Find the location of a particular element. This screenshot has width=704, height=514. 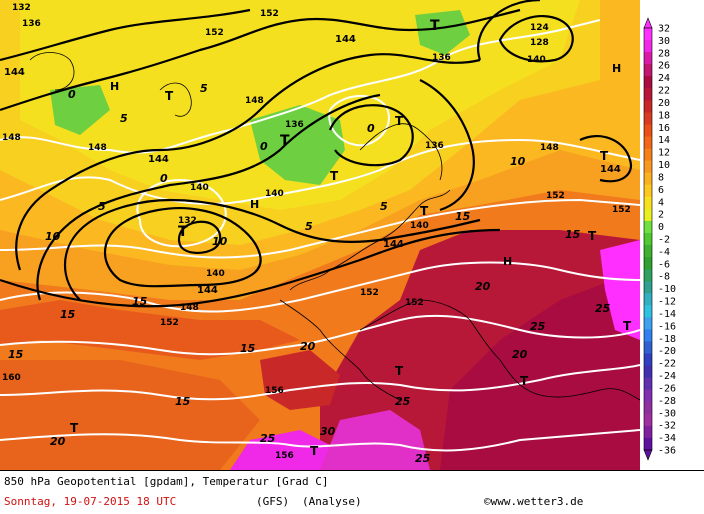

temperature-label: 10 is located at coordinates (220, 241).